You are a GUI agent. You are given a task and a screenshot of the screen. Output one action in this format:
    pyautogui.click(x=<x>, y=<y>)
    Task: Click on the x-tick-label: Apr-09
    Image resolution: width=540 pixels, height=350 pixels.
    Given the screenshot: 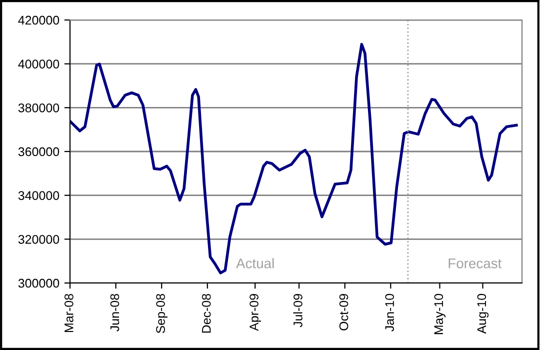 What is the action you would take?
    pyautogui.click(x=255, y=312)
    